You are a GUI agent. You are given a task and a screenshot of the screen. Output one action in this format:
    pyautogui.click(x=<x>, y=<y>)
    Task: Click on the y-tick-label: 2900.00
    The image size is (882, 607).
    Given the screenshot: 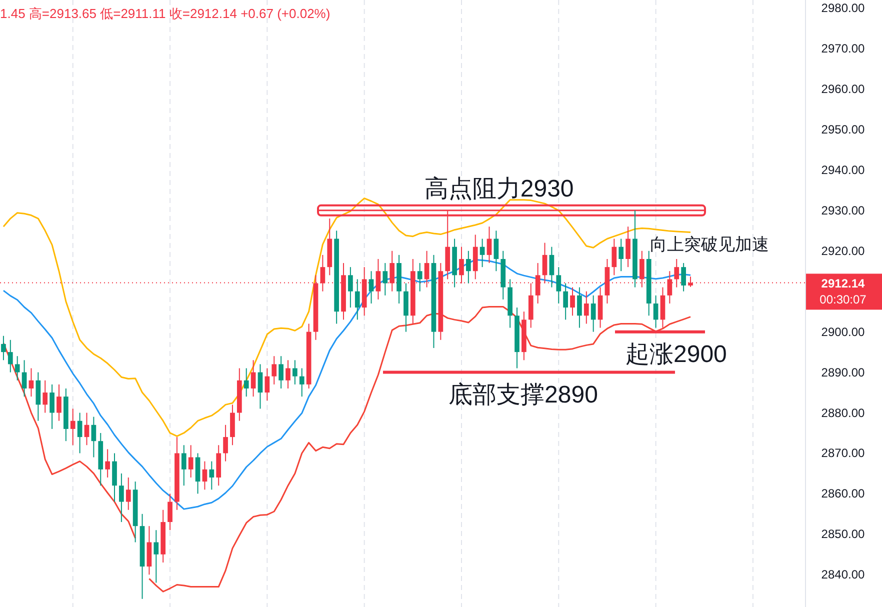 What is the action you would take?
    pyautogui.click(x=843, y=331)
    